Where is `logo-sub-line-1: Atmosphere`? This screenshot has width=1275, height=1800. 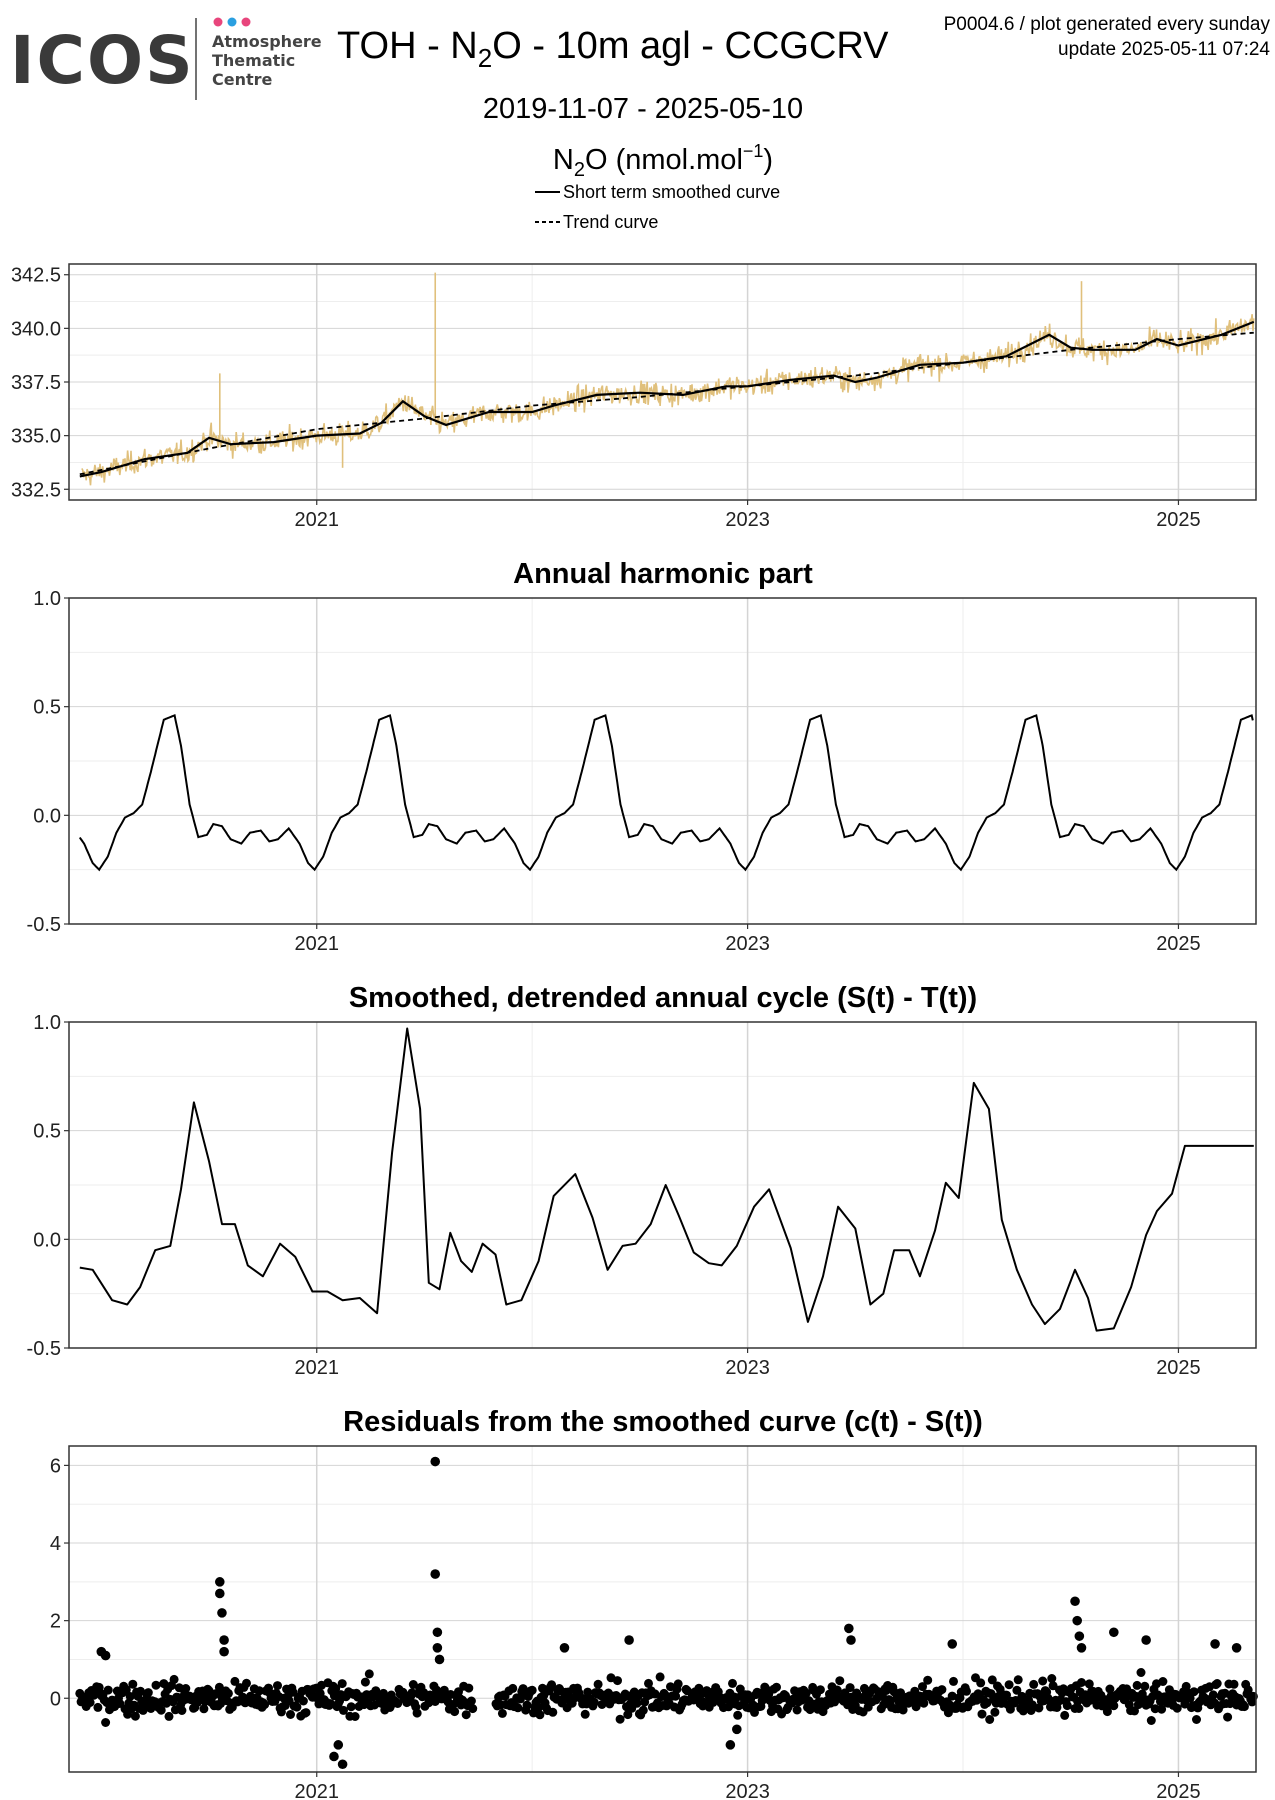
logo-sub-line-1: Atmosphere is located at coordinates (267, 41).